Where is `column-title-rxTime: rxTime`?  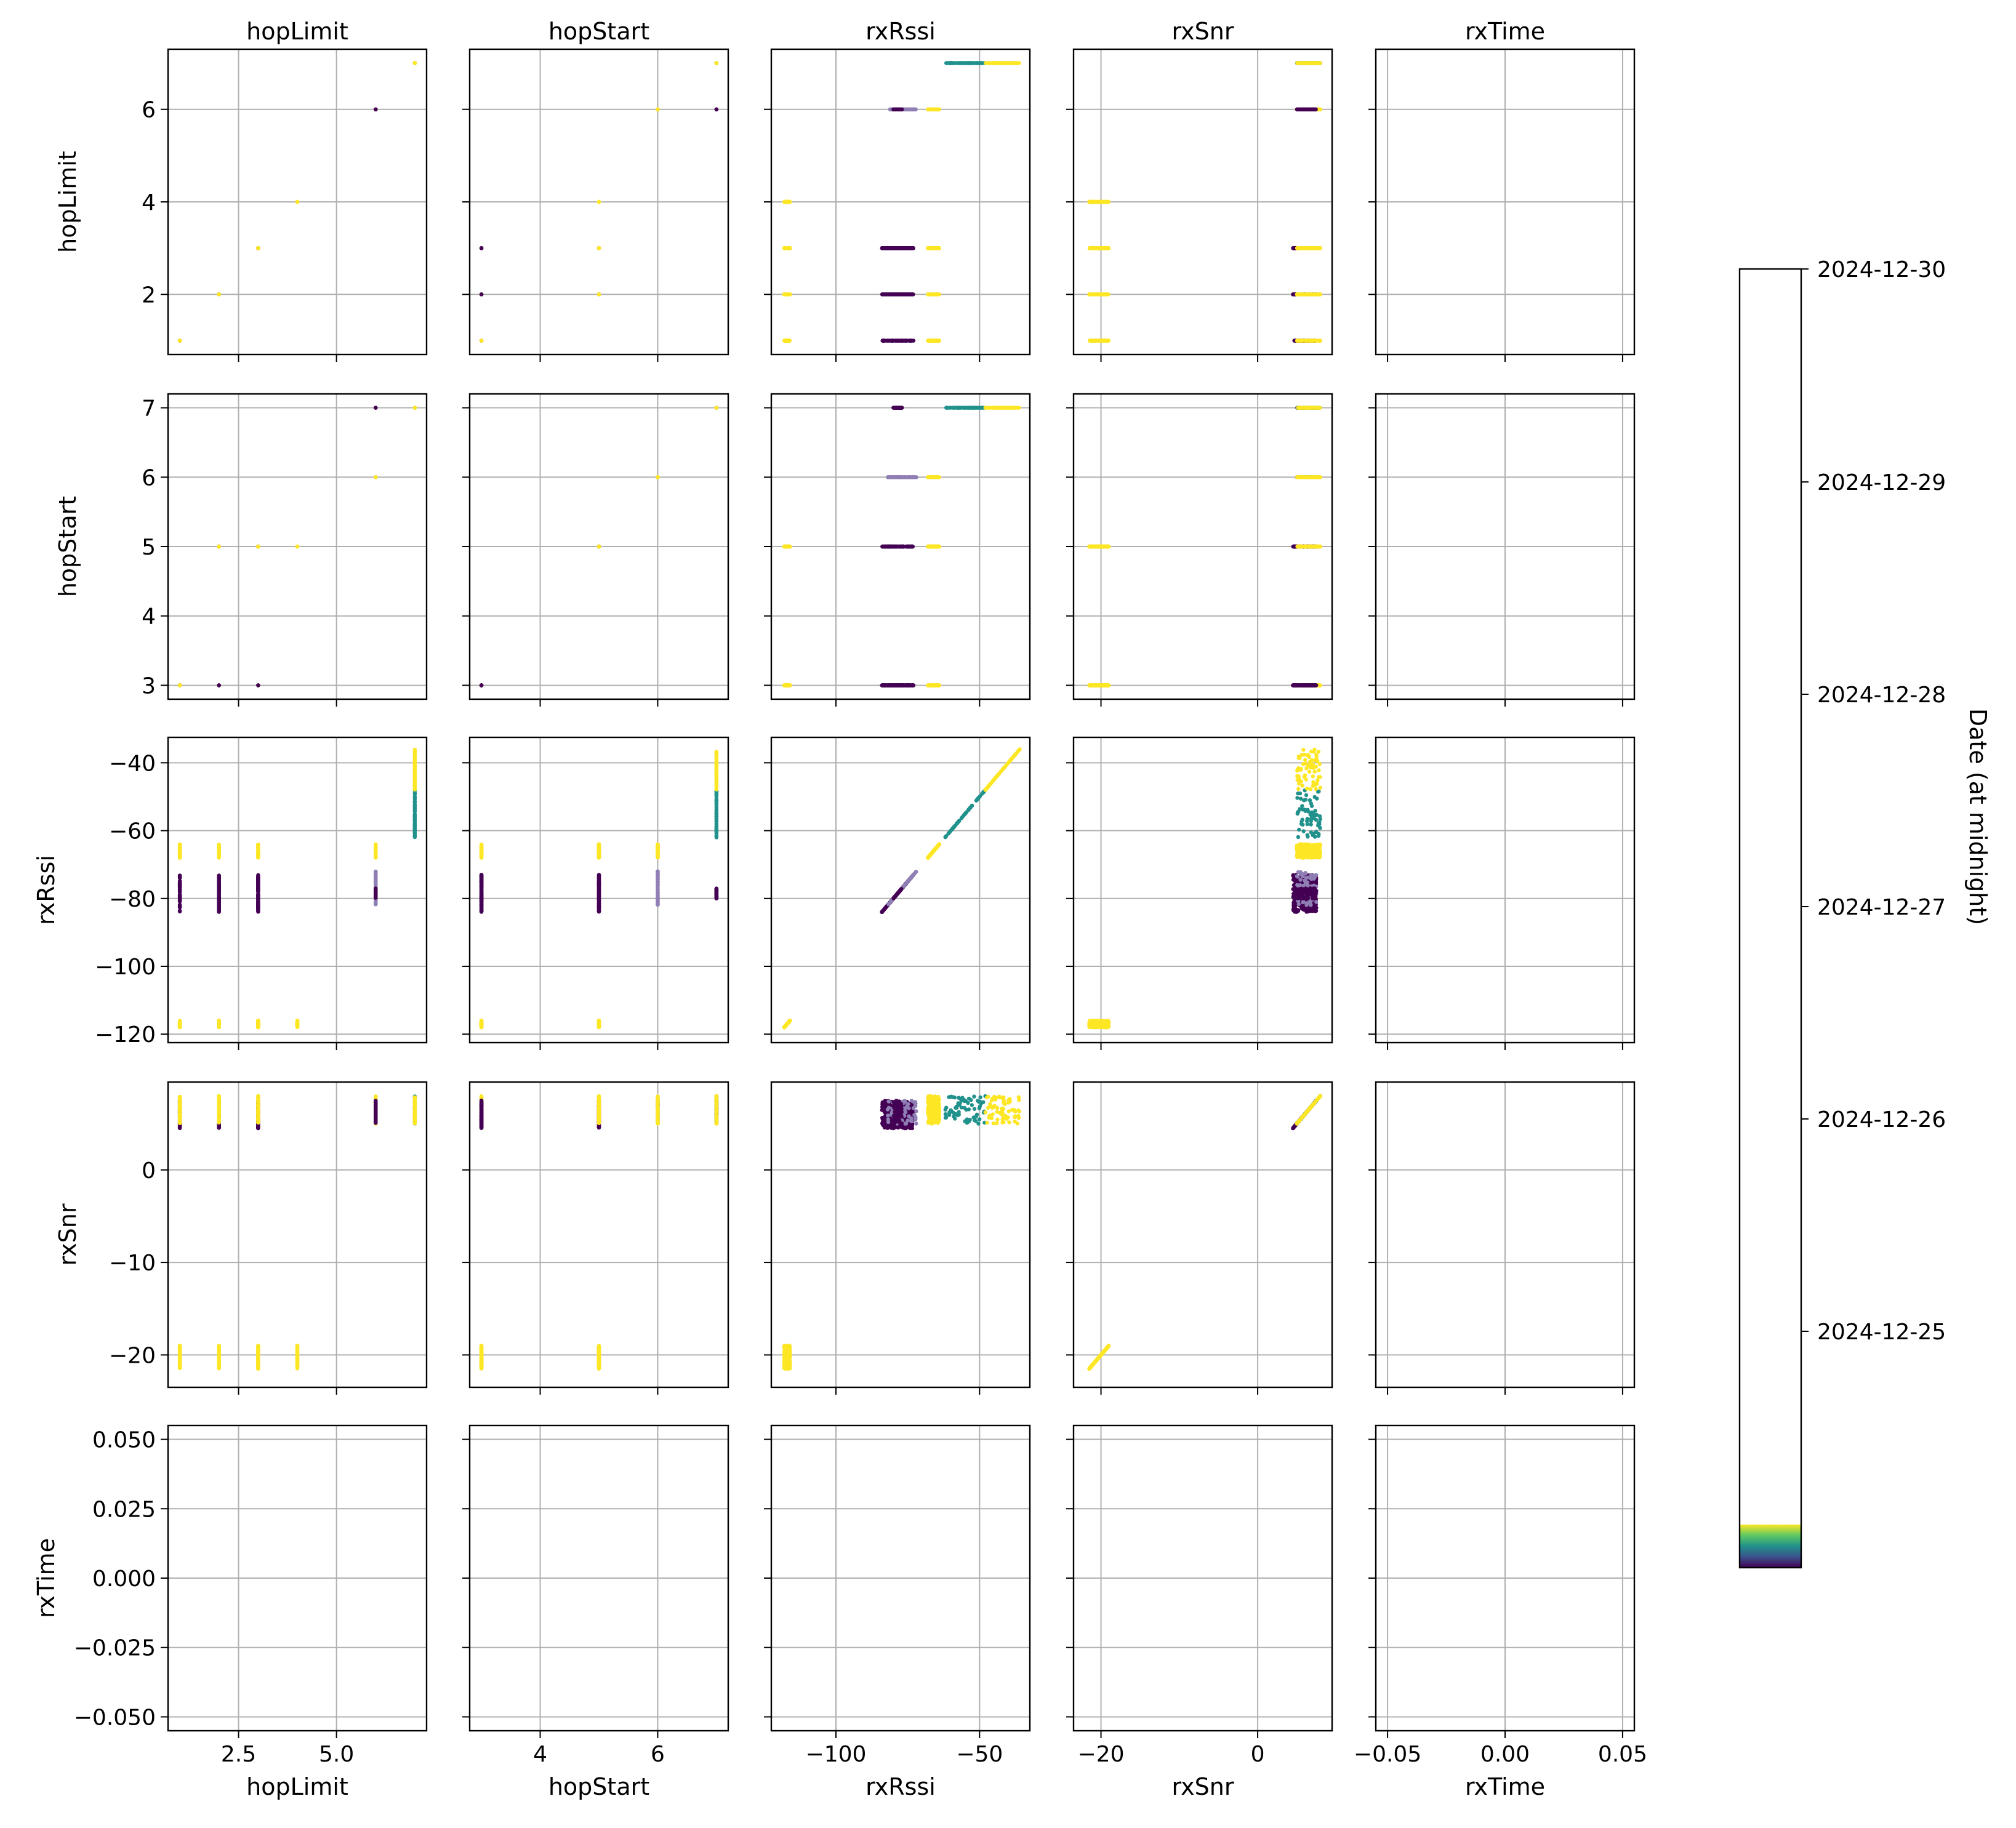 column-title-rxTime: rxTime is located at coordinates (1505, 31).